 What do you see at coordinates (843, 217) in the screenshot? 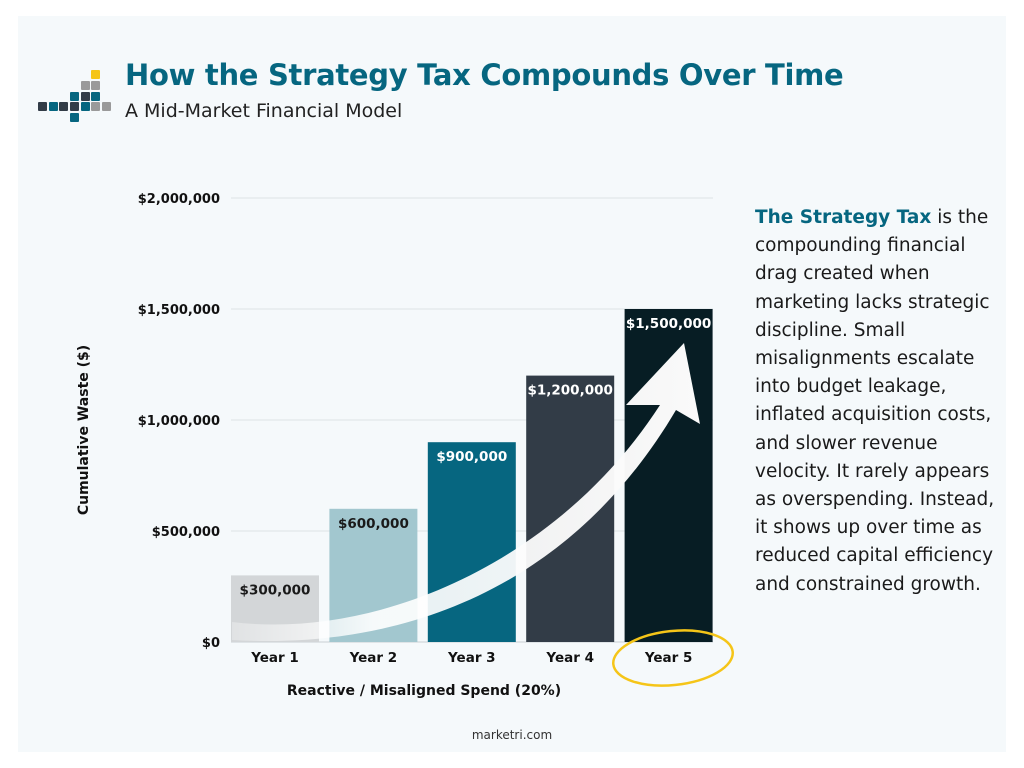
I see `strategy-tax-term: The Strategy Tax` at bounding box center [843, 217].